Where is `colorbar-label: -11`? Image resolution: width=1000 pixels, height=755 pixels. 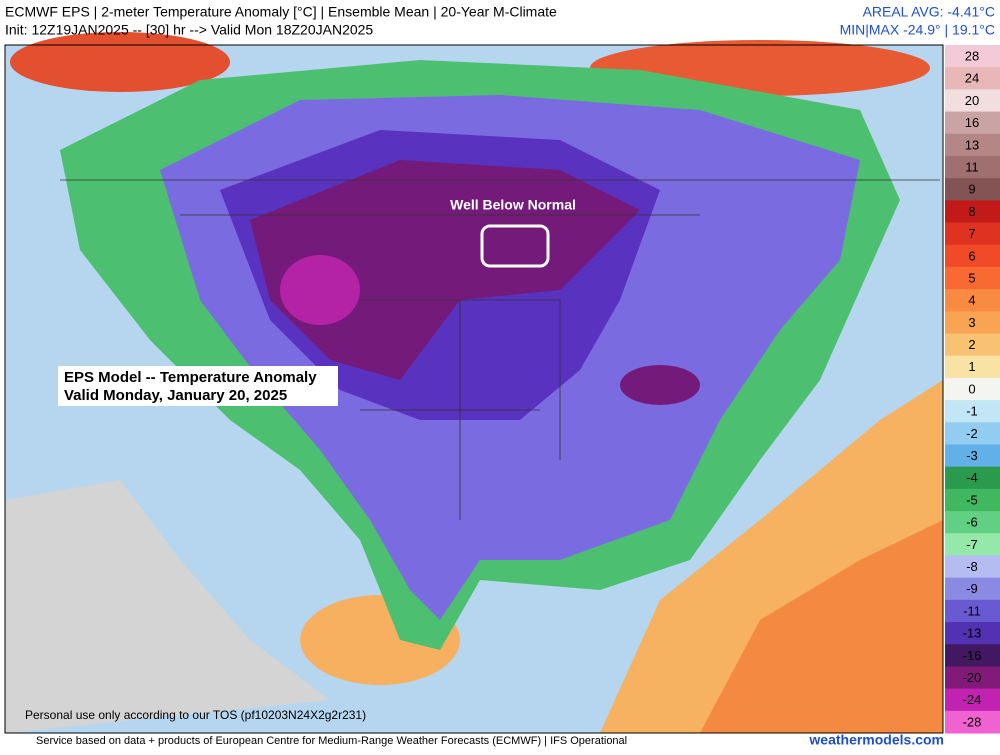 colorbar-label: -11 is located at coordinates (972, 610).